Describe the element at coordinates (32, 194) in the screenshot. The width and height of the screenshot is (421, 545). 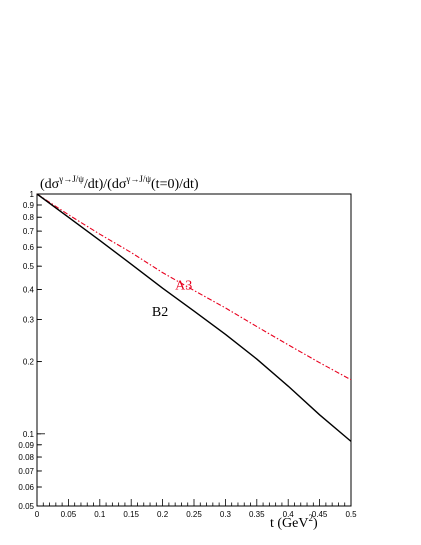
I see `y-tick-label: 1` at that location.